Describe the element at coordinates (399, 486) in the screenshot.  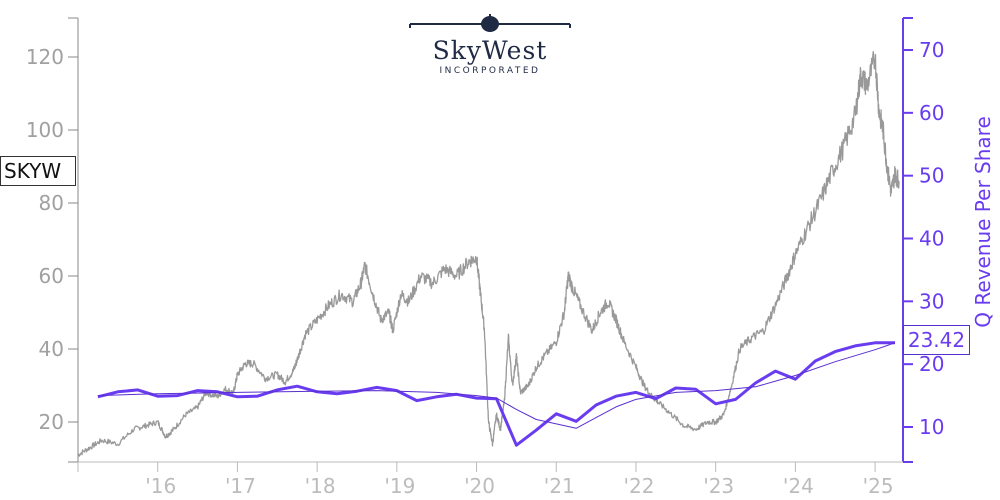
I see `x-tick-label: '19` at that location.